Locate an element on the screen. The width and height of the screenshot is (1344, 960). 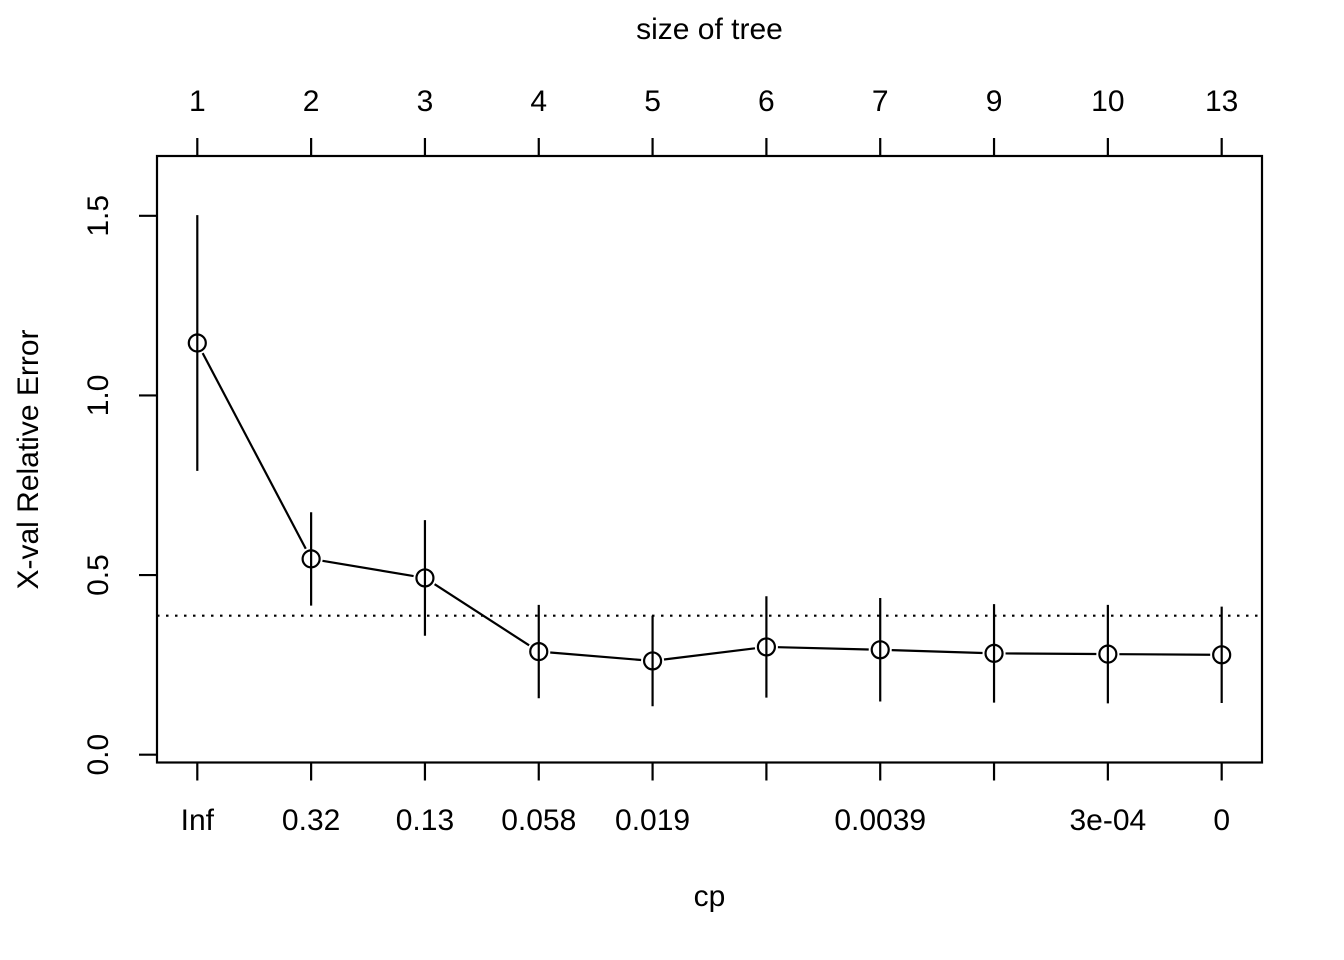
top-axis-tick-label: 2 is located at coordinates (311, 101).